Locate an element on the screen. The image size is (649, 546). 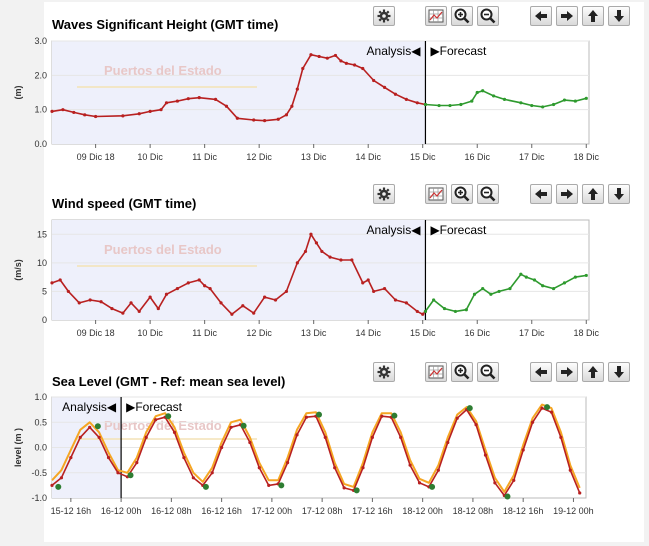
x-tick-label: 13 Dic is located at coordinates (314, 157).